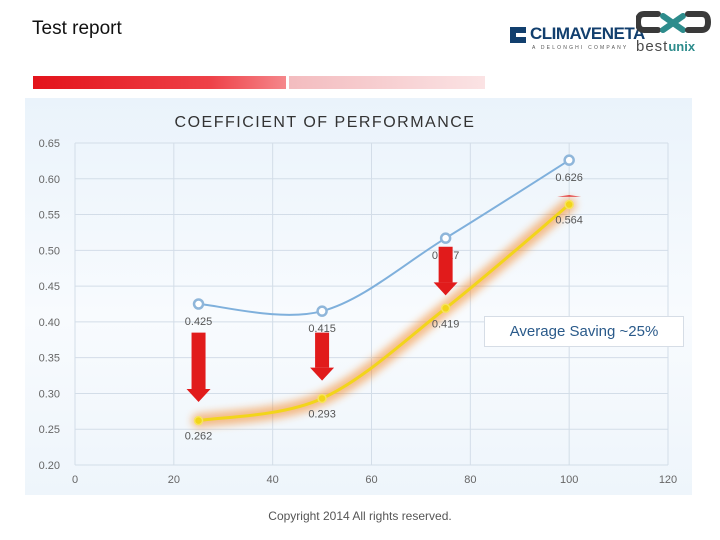 The width and height of the screenshot is (720, 540). What do you see at coordinates (49, 287) in the screenshot?
I see `y-tick-label: 0.45` at bounding box center [49, 287].